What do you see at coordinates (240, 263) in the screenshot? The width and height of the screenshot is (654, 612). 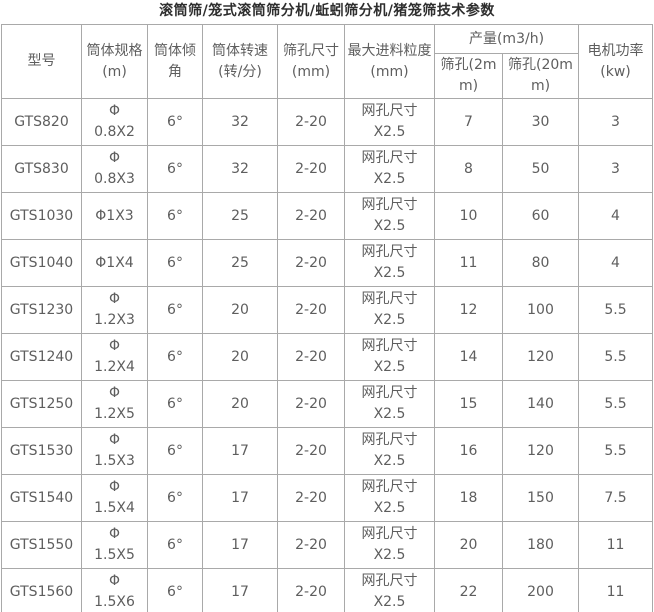 I see `cell-speed: 25` at bounding box center [240, 263].